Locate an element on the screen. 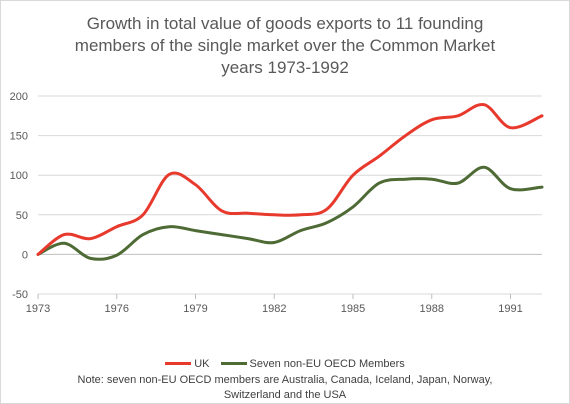  y-tick-label: 200 is located at coordinates (19, 97).